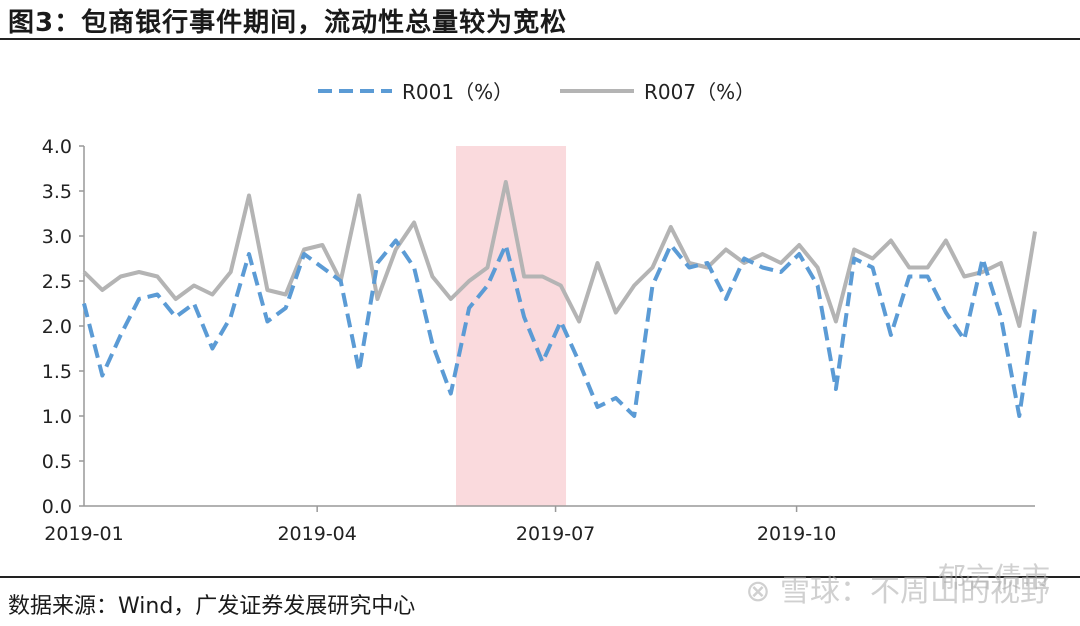 This screenshot has height=626, width=1080. Describe the element at coordinates (540, 39) in the screenshot. I see `top-rule` at that location.